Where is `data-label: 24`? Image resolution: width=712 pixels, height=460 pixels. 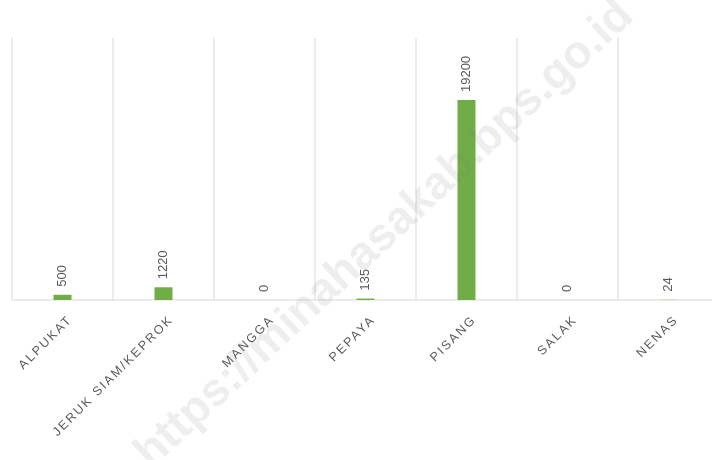
data-label: 24 is located at coordinates (667, 284).